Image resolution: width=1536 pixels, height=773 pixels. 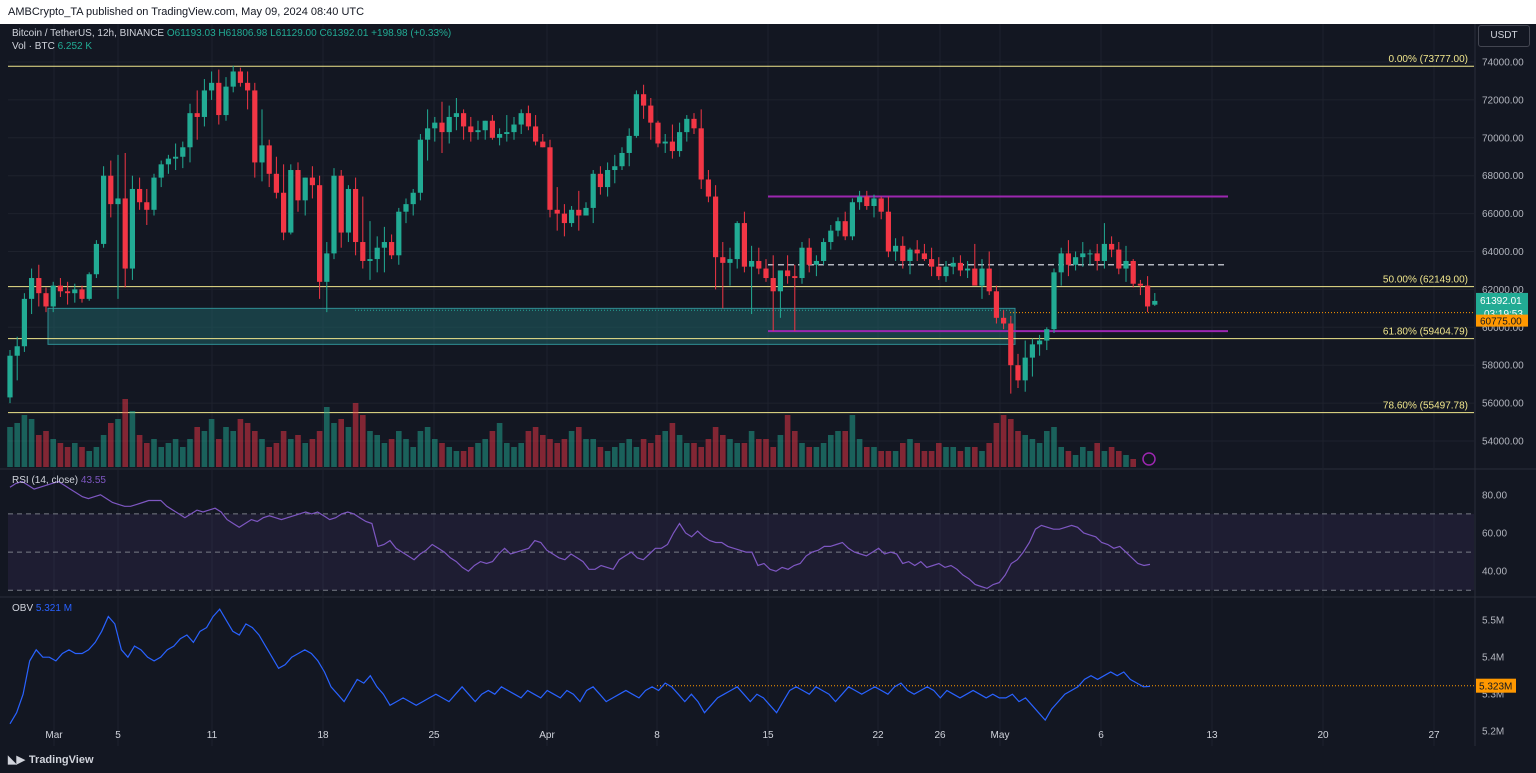 I want to click on x-tick-label: May, so click(x=1000, y=735).